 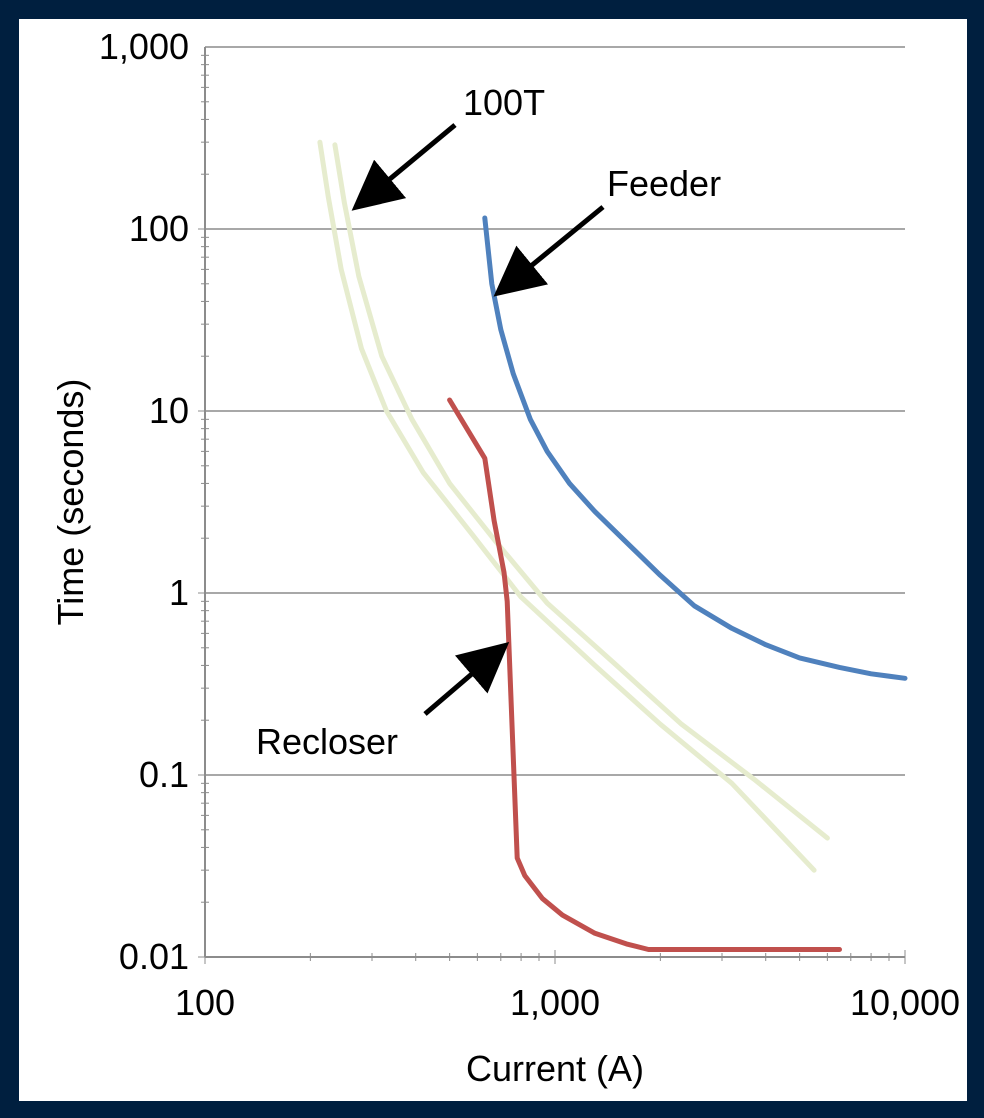 What do you see at coordinates (327, 741) in the screenshot?
I see `annotation-recloser: Recloser` at bounding box center [327, 741].